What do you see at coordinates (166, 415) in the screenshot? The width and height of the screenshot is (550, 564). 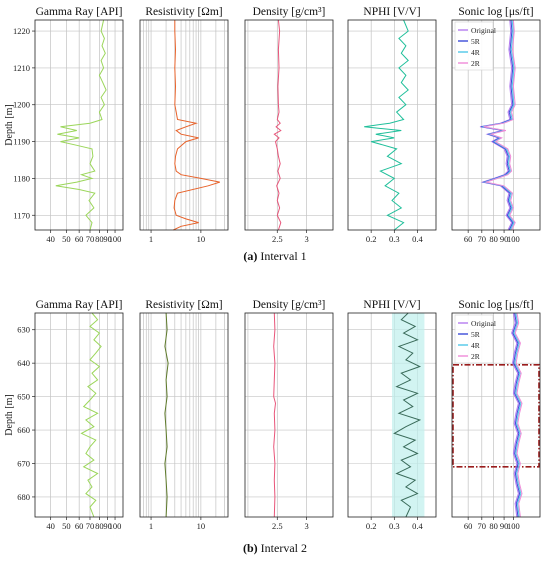 I see `series-res` at bounding box center [166, 415].